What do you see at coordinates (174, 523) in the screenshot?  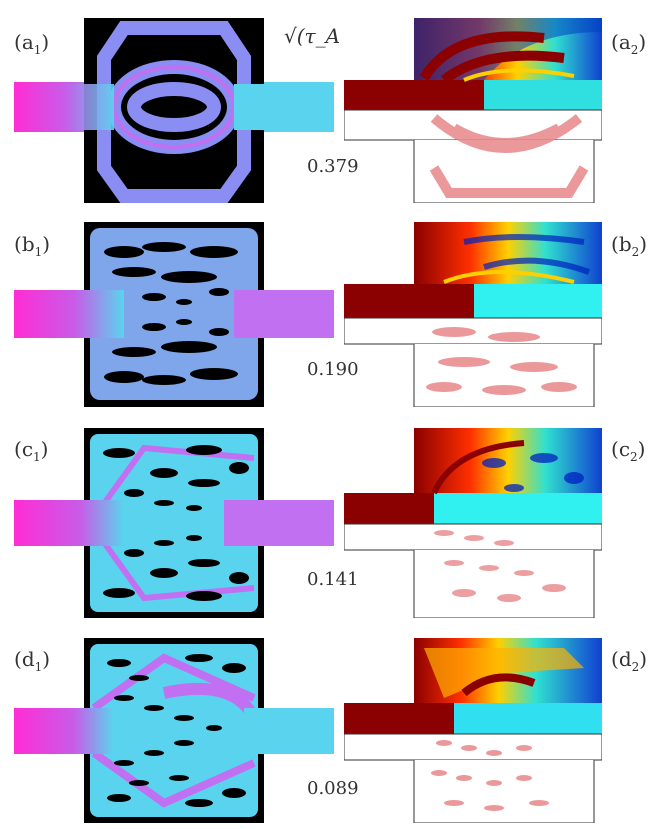 I see `topology-panel-c1` at bounding box center [174, 523].